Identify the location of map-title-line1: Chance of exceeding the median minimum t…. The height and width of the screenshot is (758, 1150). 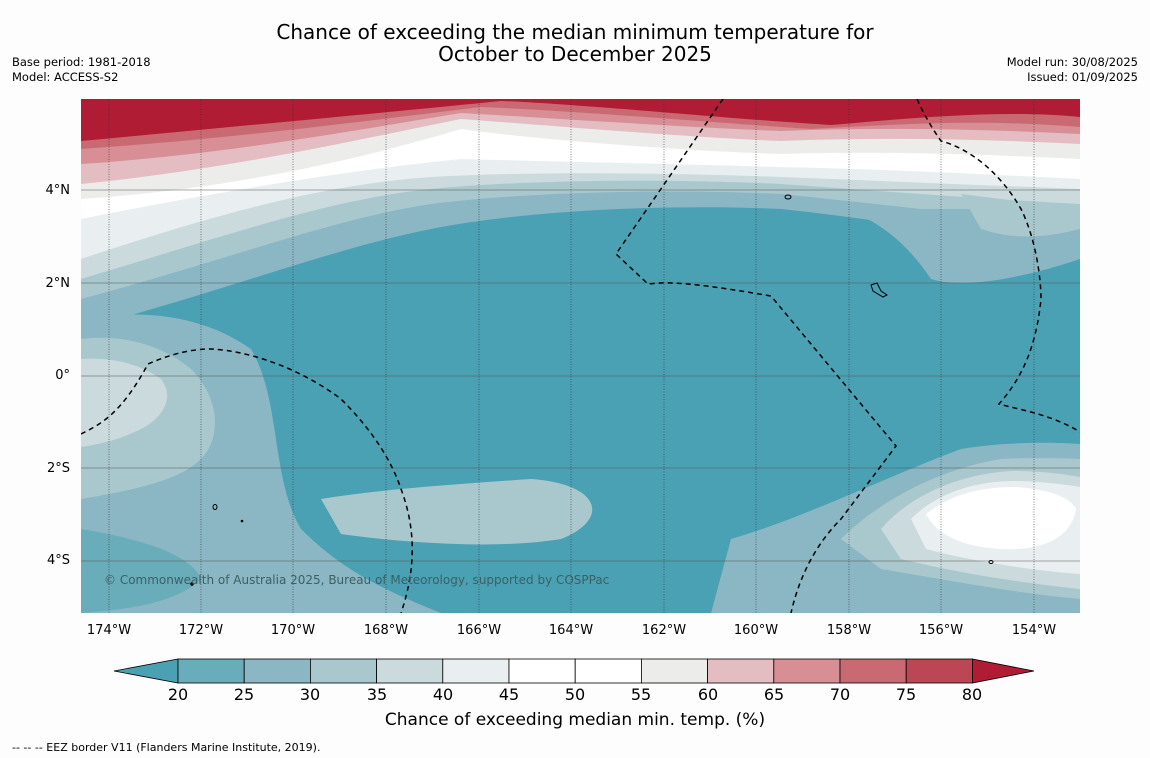
(575, 32).